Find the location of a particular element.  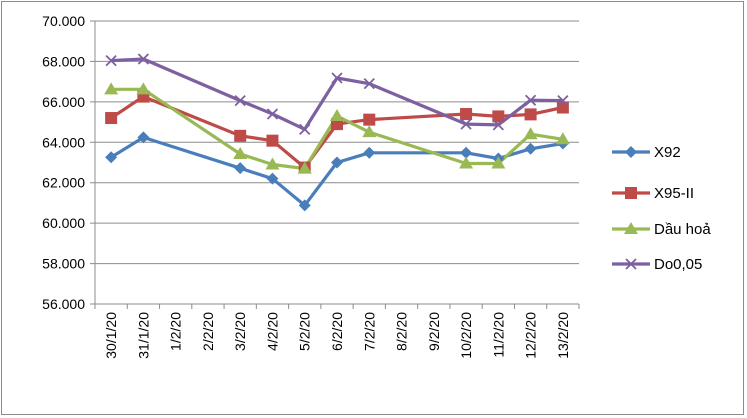

x-tick-label: 30/1/20 is located at coordinates (111, 335).